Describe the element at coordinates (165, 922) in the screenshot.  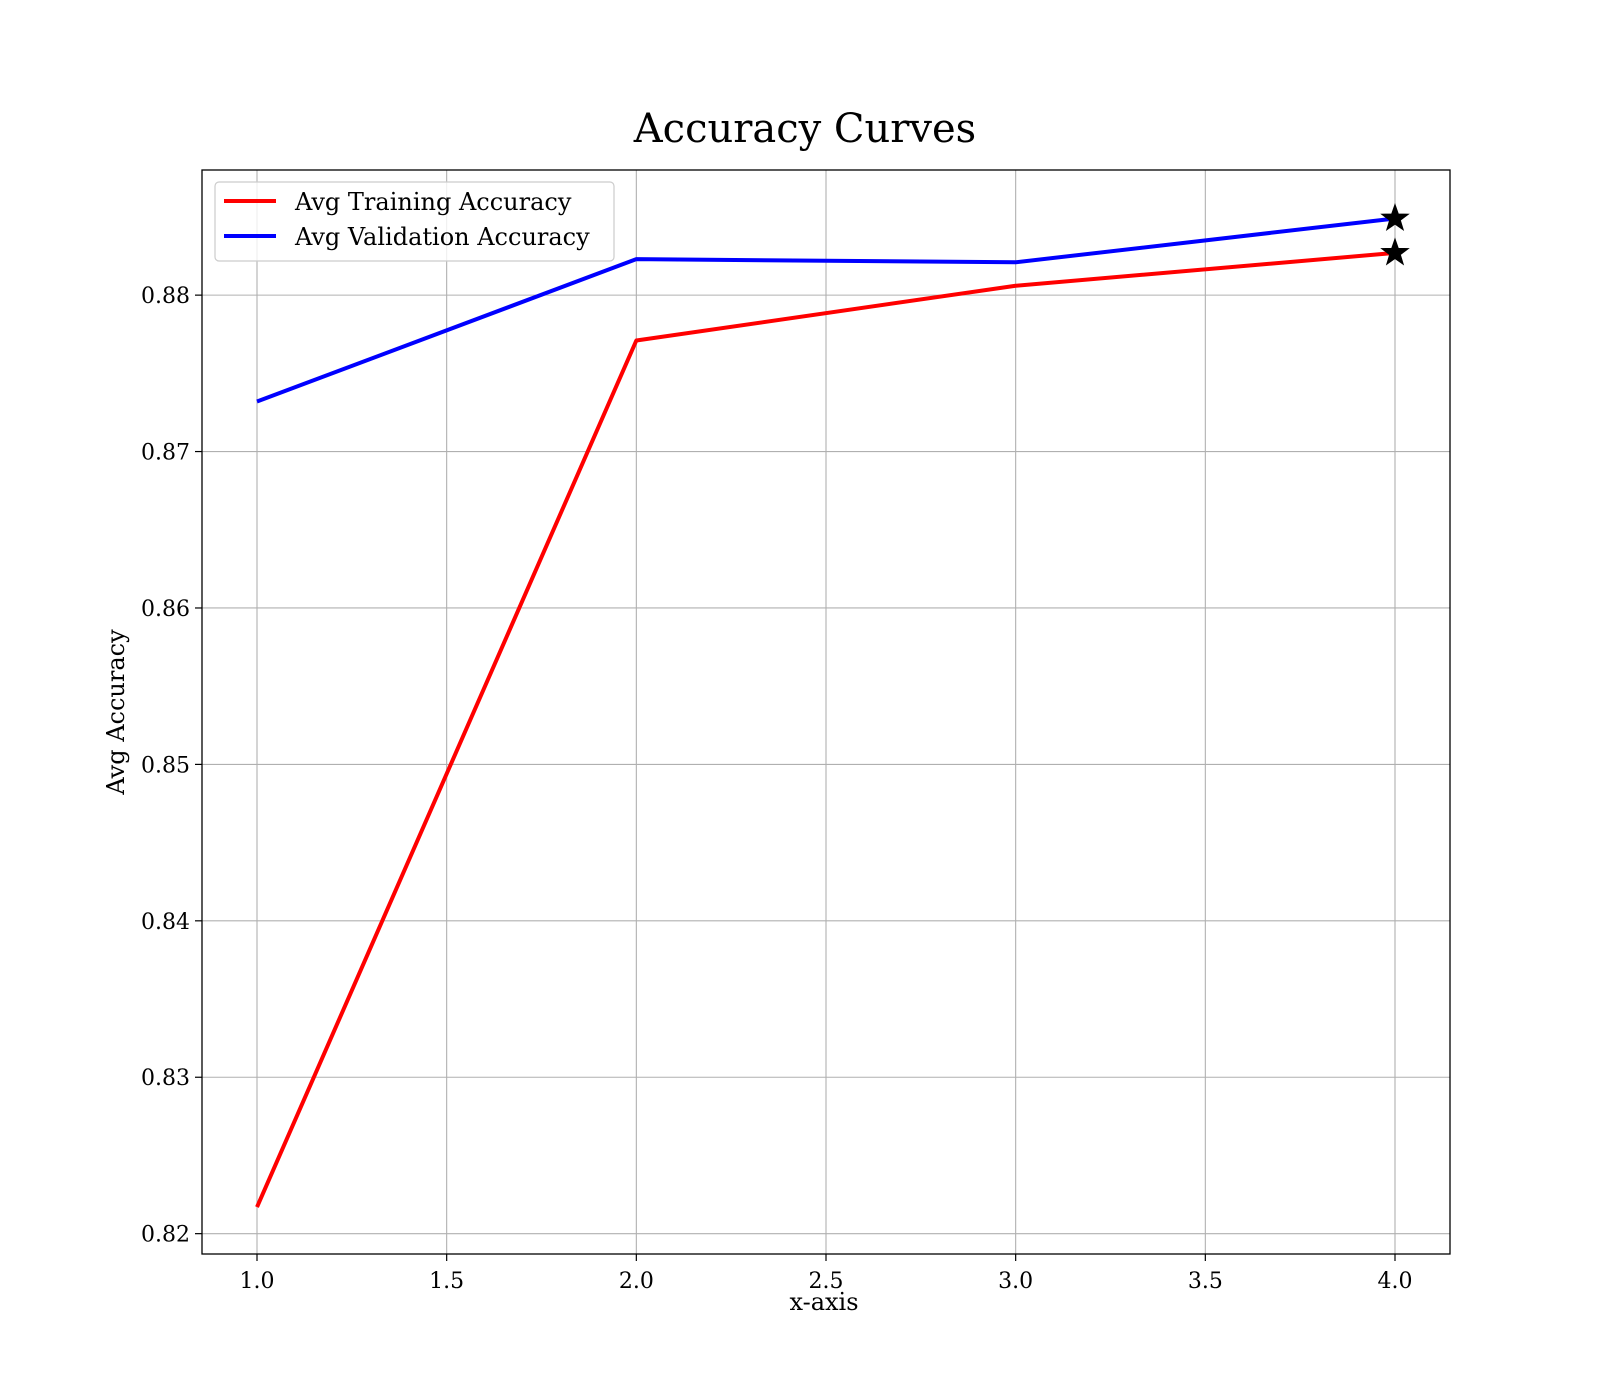
I see `y-tick-label: 0.84` at that location.